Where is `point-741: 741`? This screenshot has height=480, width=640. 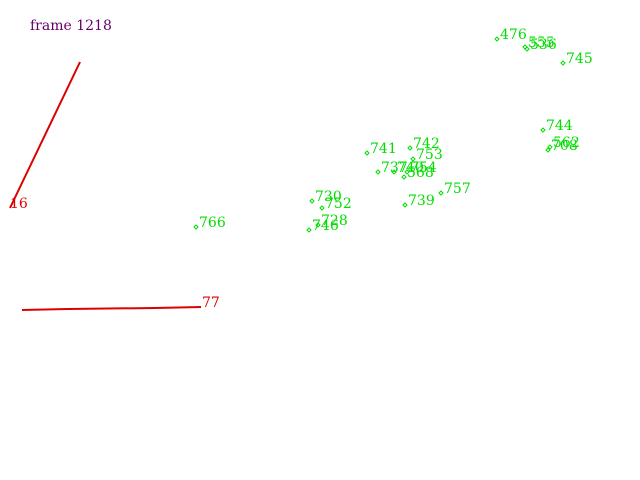 point-741: 741 is located at coordinates (380, 149).